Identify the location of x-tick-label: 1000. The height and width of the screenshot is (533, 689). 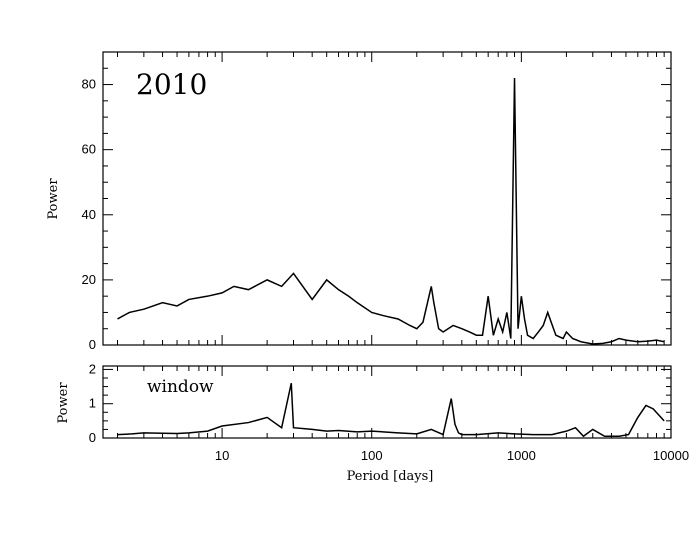
(521, 455).